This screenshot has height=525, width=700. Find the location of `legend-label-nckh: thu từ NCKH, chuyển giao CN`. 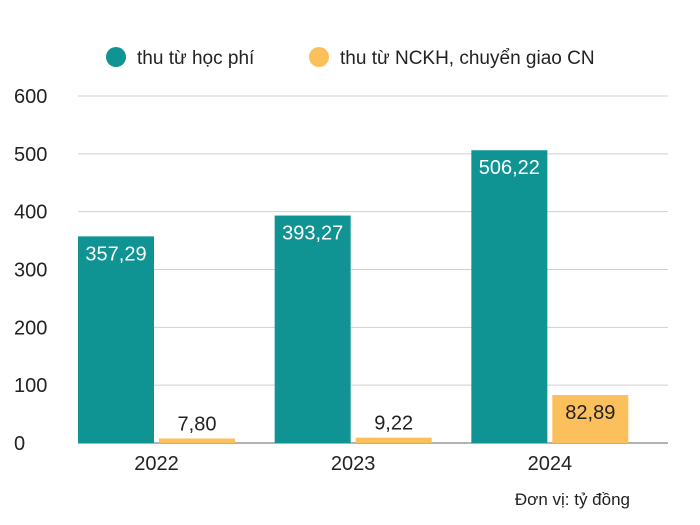

legend-label-nckh: thu từ NCKH, chuyển giao CN is located at coordinates (467, 58).